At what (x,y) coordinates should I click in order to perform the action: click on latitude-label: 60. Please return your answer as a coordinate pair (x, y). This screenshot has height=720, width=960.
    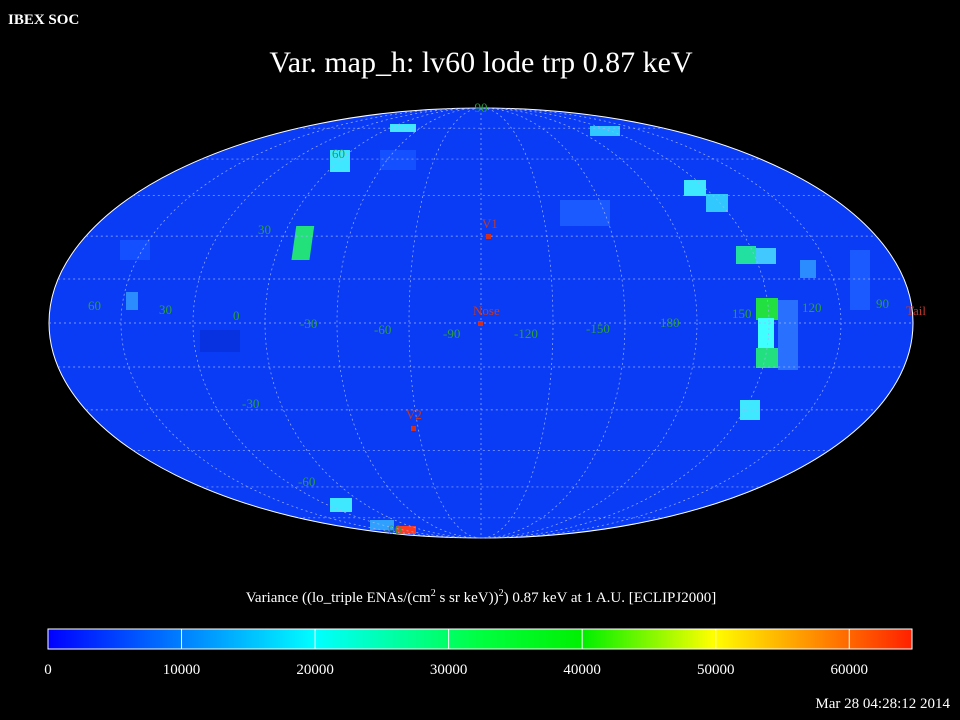
    Looking at the image, I should click on (338, 153).